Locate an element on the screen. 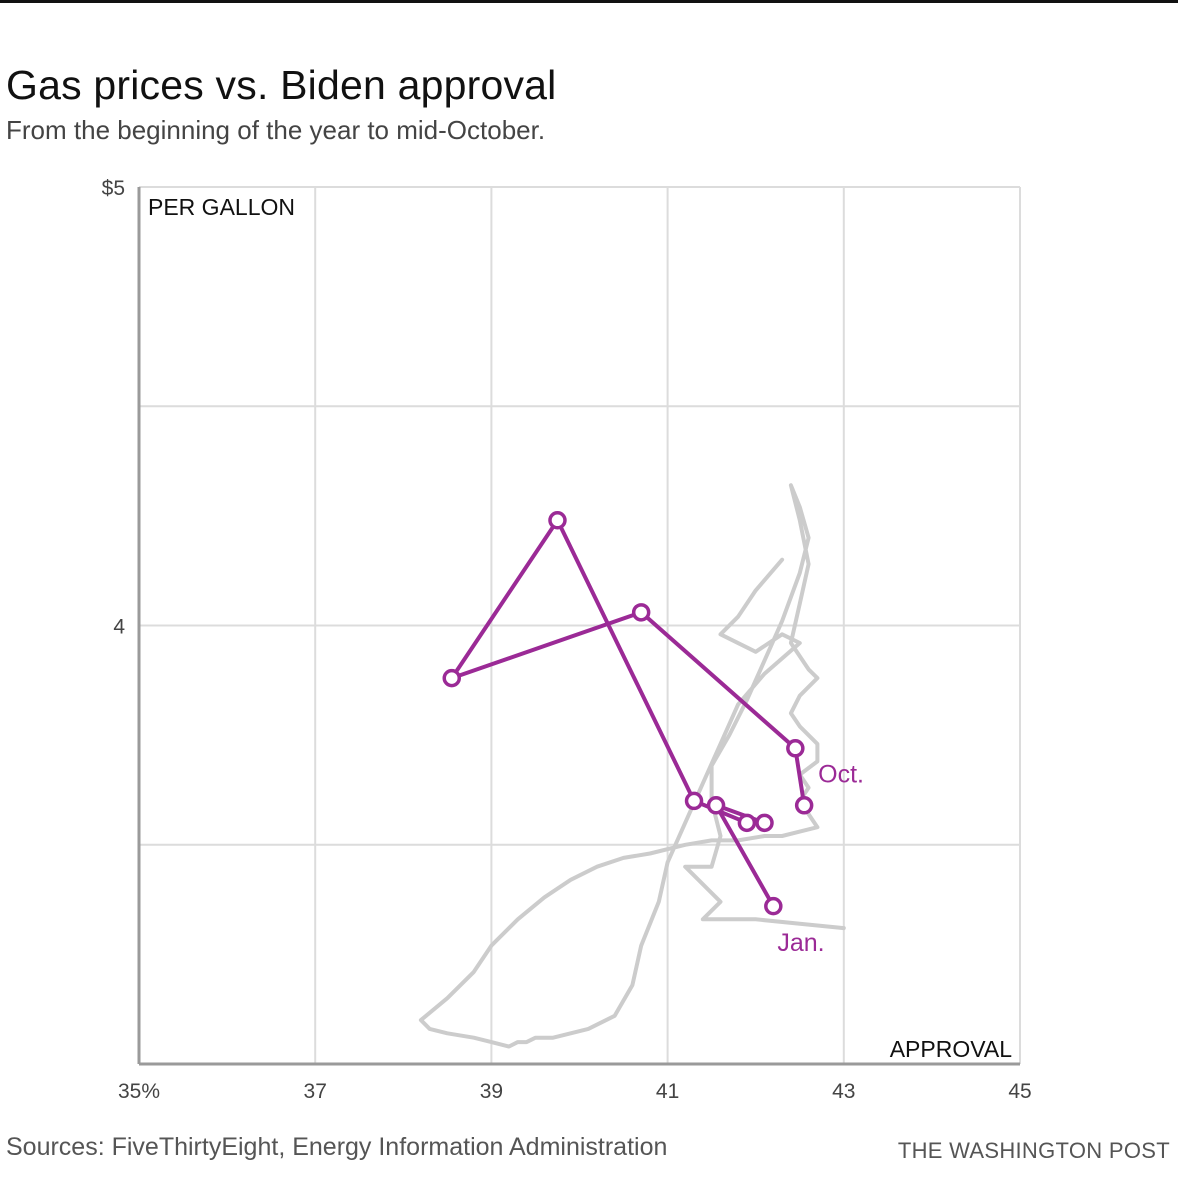 This screenshot has width=1178, height=1199. x-axis-label: APPROVAL is located at coordinates (951, 1049).